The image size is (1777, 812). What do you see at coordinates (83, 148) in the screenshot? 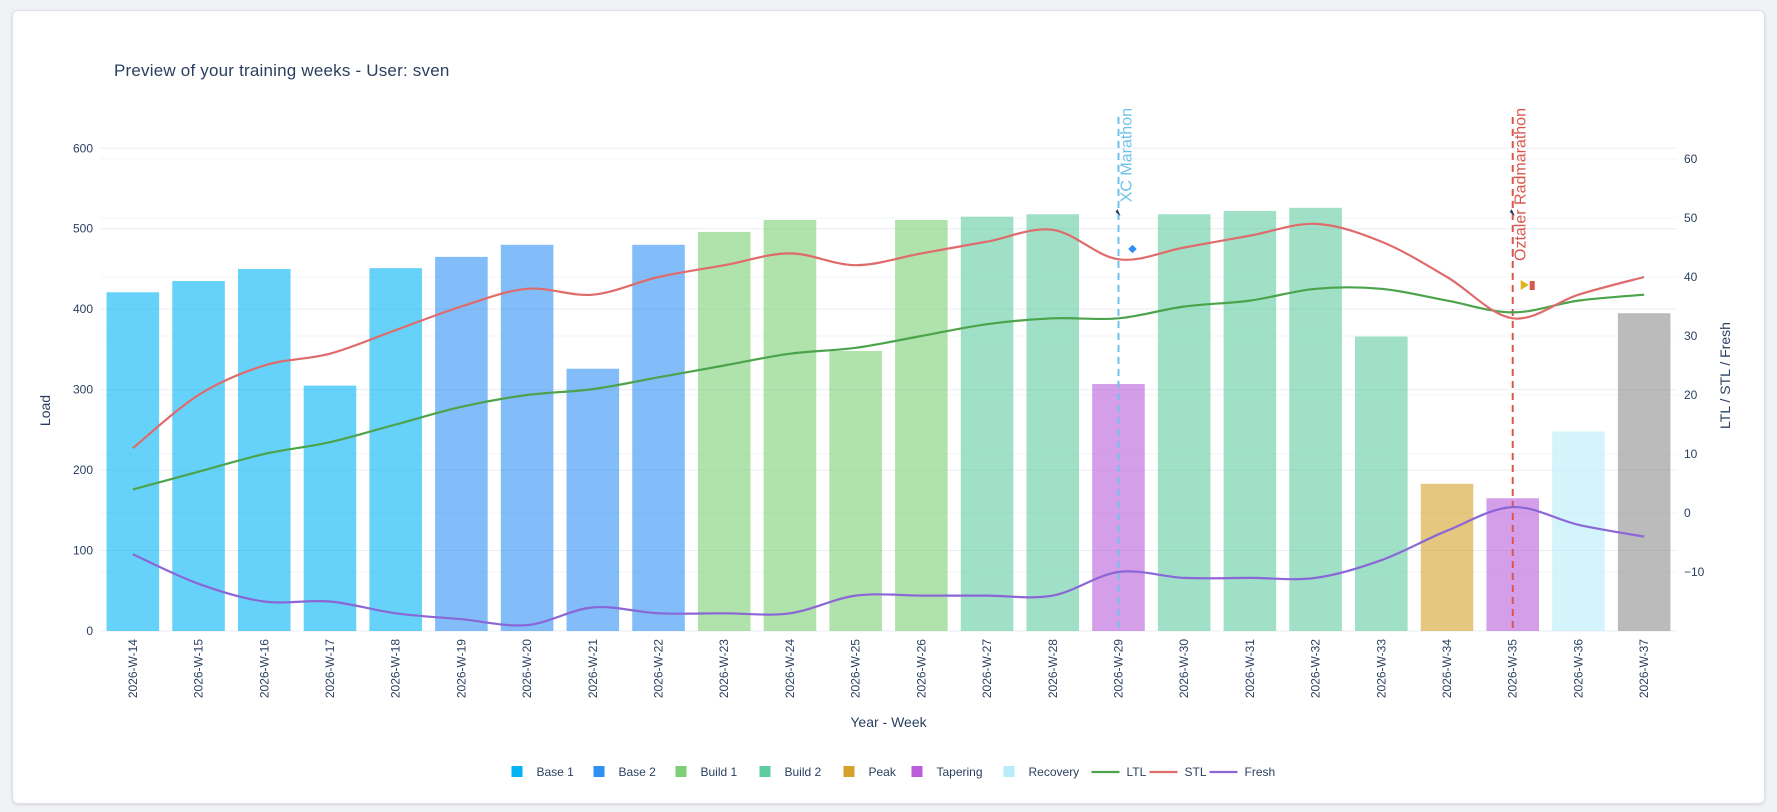
I see `y-tick-label: 600` at bounding box center [83, 148].